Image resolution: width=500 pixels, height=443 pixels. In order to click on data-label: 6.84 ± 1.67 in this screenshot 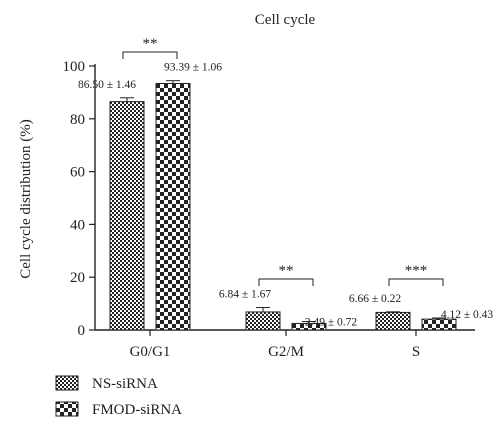, I will do `click(245, 295)`.